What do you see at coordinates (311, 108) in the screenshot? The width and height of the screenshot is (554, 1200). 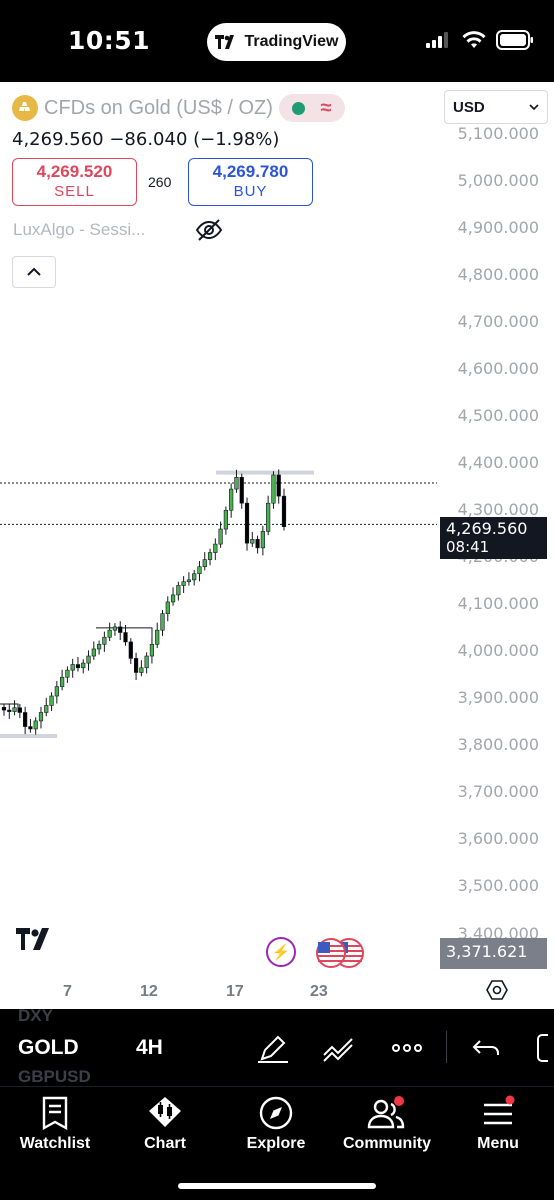 I see `market-status-pill: ≈` at bounding box center [311, 108].